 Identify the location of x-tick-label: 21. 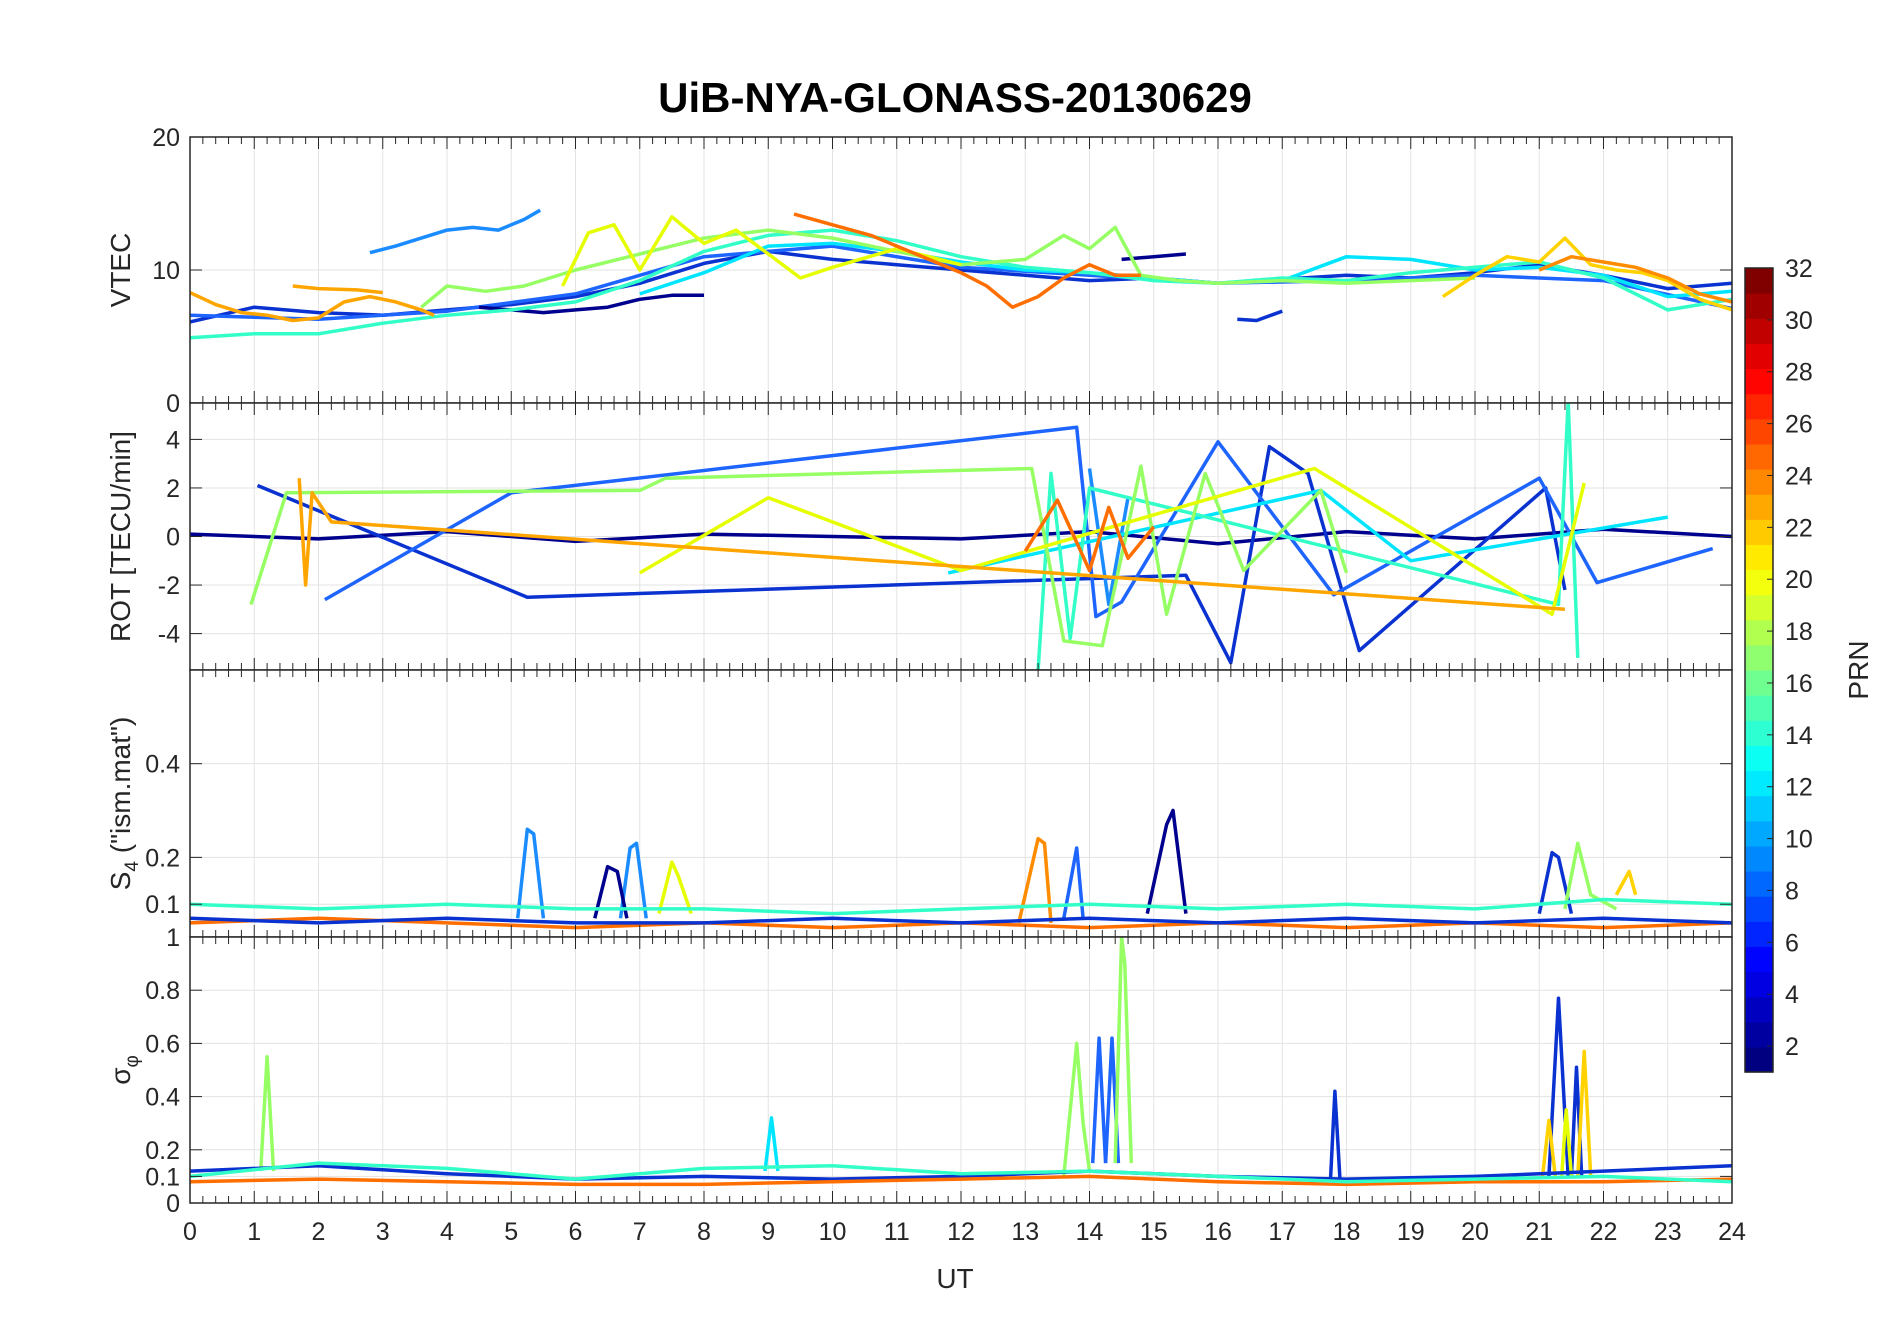
(1539, 1232).